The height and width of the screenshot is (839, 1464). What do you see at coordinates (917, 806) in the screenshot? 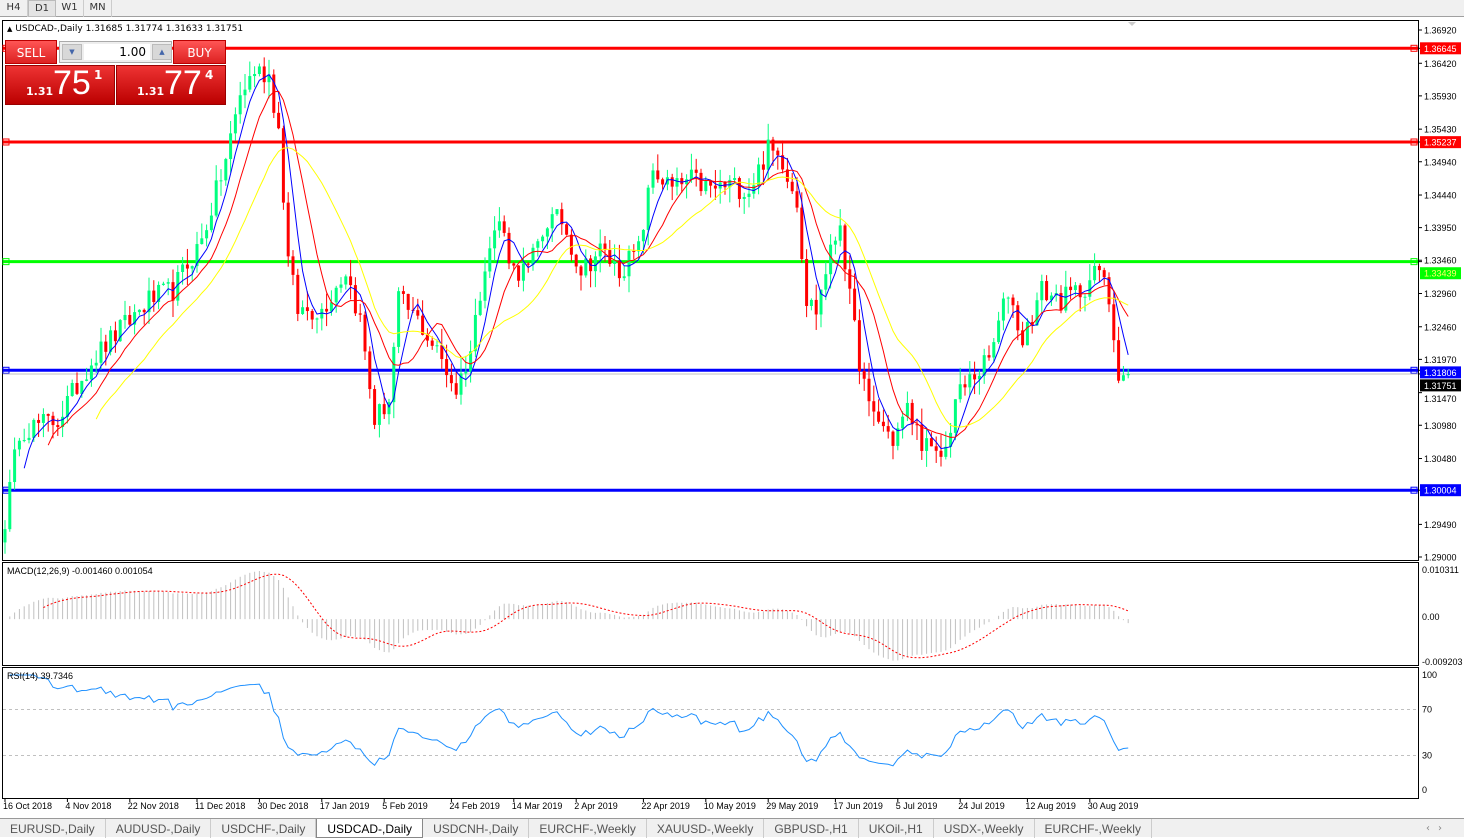
I see `date-tick-label: 5 Jul 2019` at bounding box center [917, 806].